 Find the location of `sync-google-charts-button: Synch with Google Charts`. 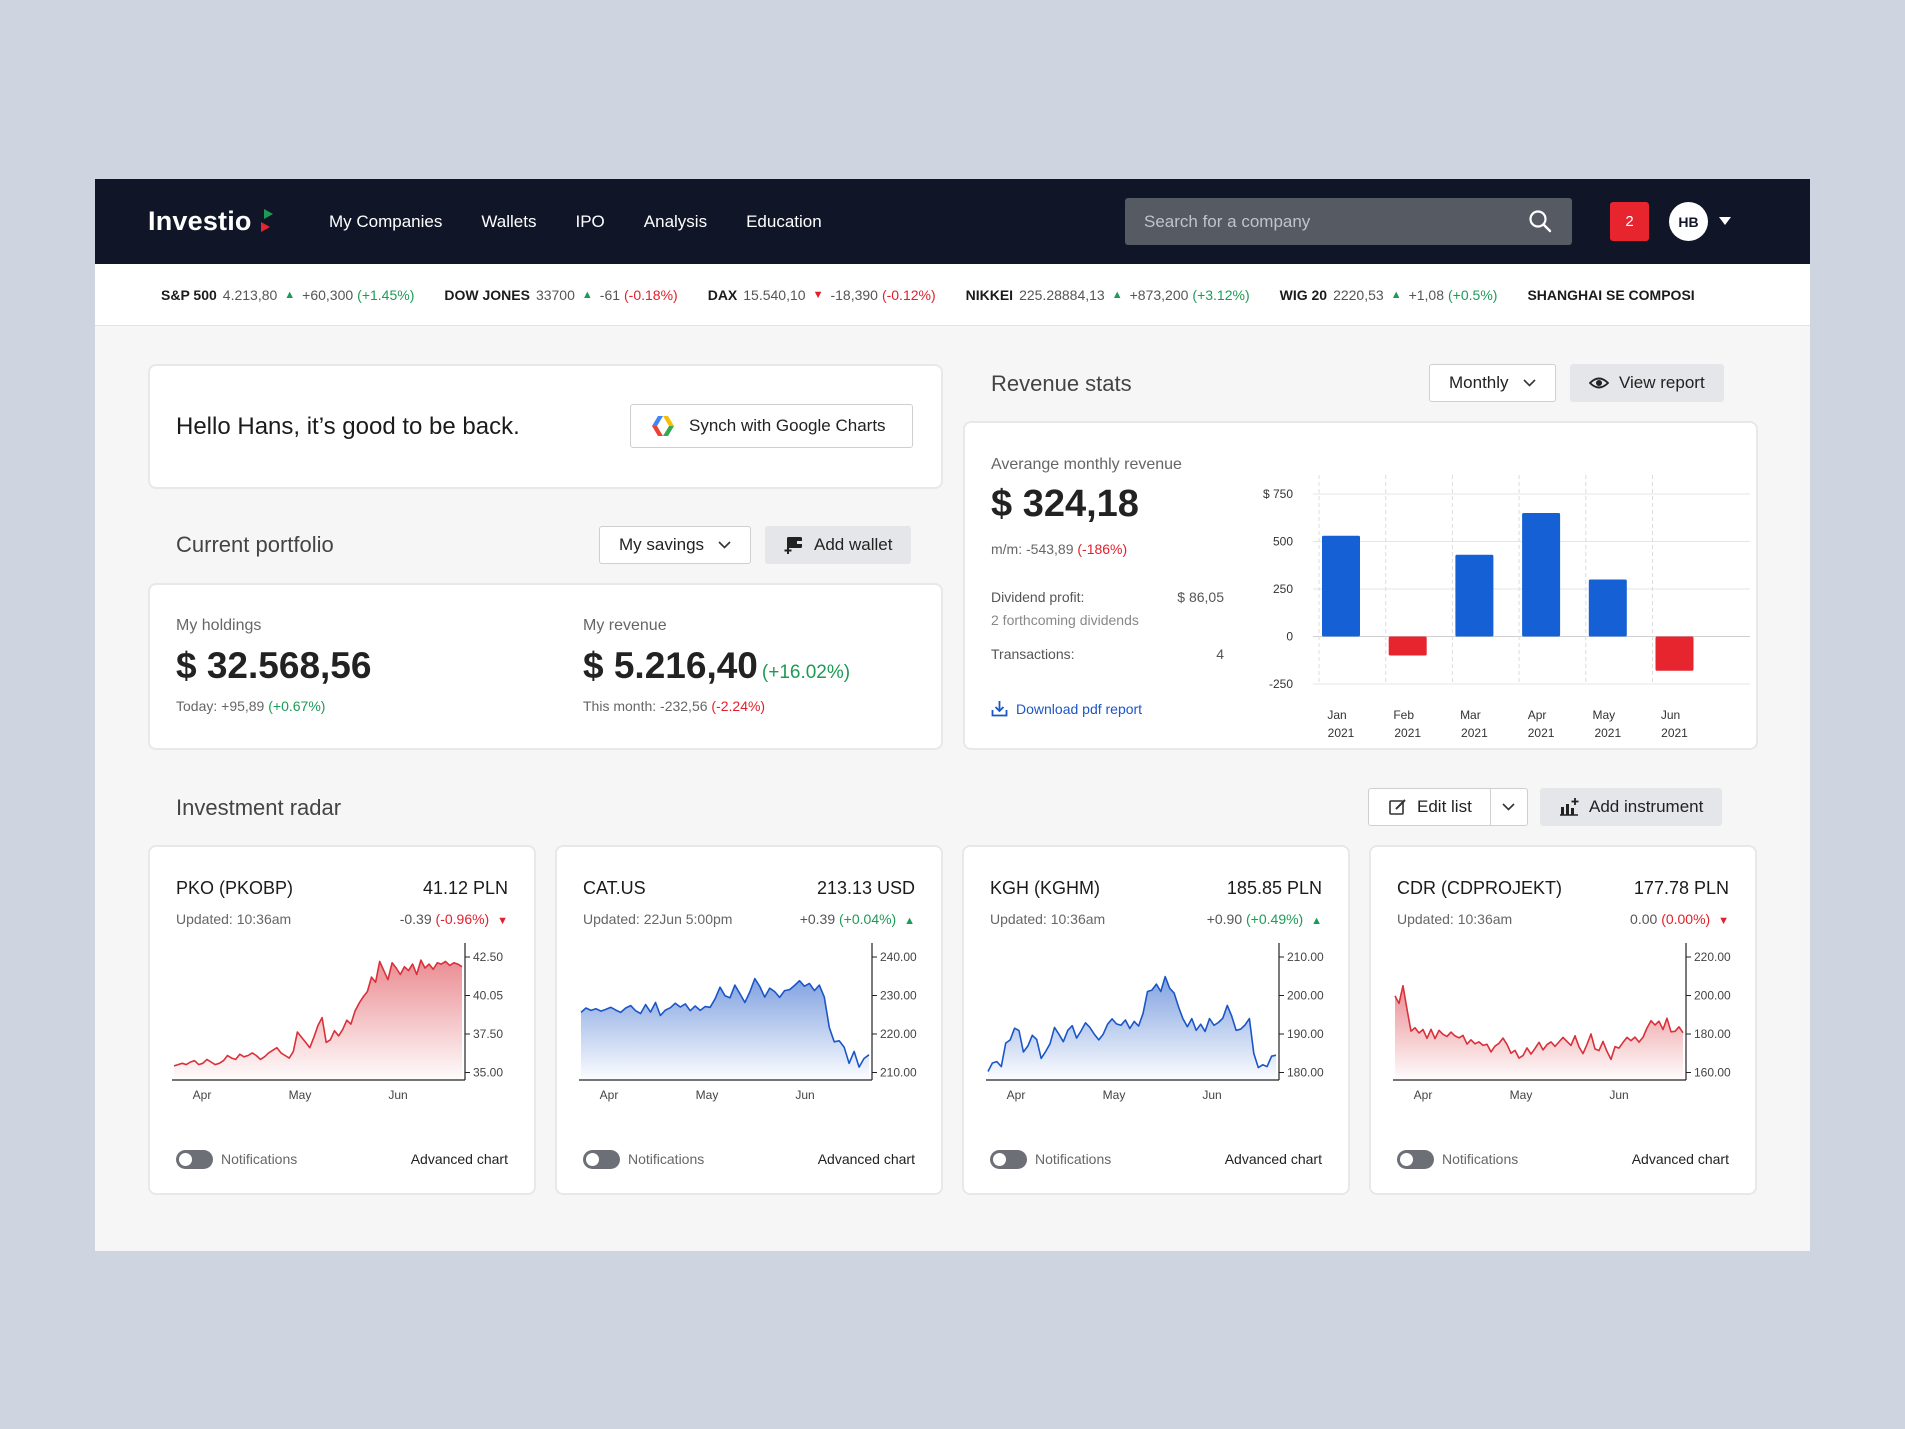

sync-google-charts-button: Synch with Google Charts is located at coordinates (771, 426).